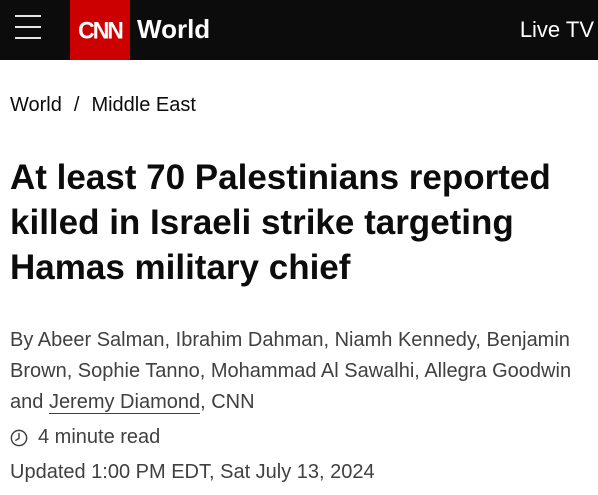 The image size is (598, 495). What do you see at coordinates (143, 105) in the screenshot?
I see `breadcrumb-middle-east-link: Middle East` at bounding box center [143, 105].